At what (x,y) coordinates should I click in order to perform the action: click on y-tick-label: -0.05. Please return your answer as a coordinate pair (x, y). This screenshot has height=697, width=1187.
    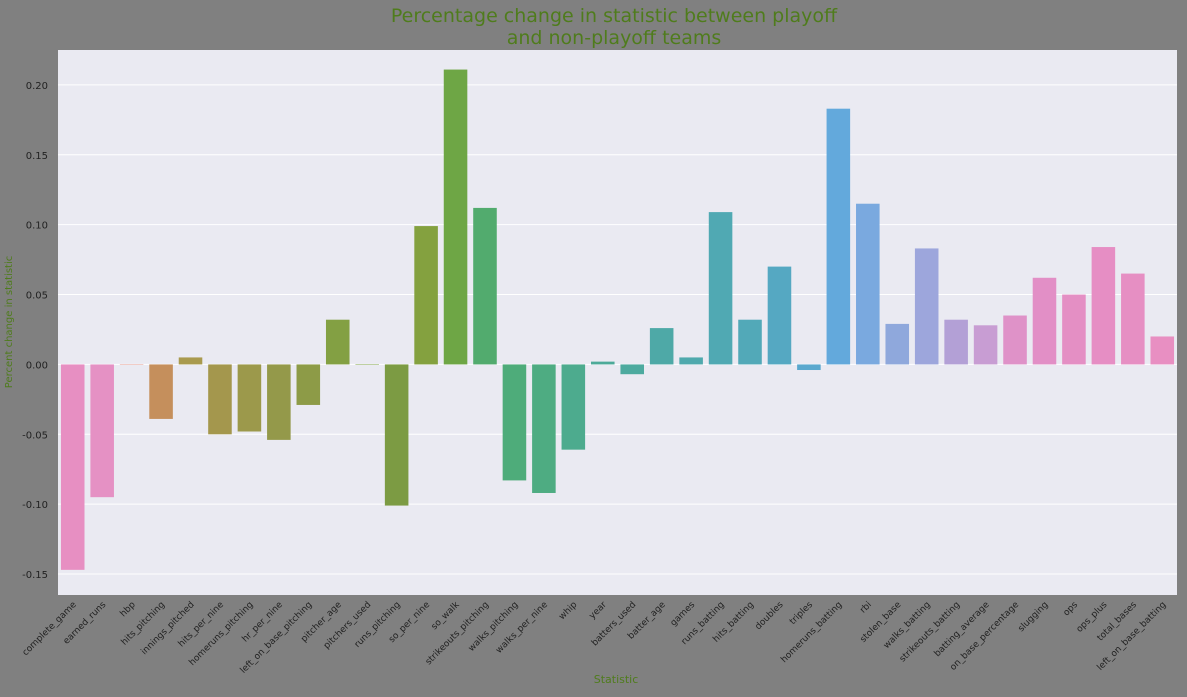
    Looking at the image, I should click on (35, 435).